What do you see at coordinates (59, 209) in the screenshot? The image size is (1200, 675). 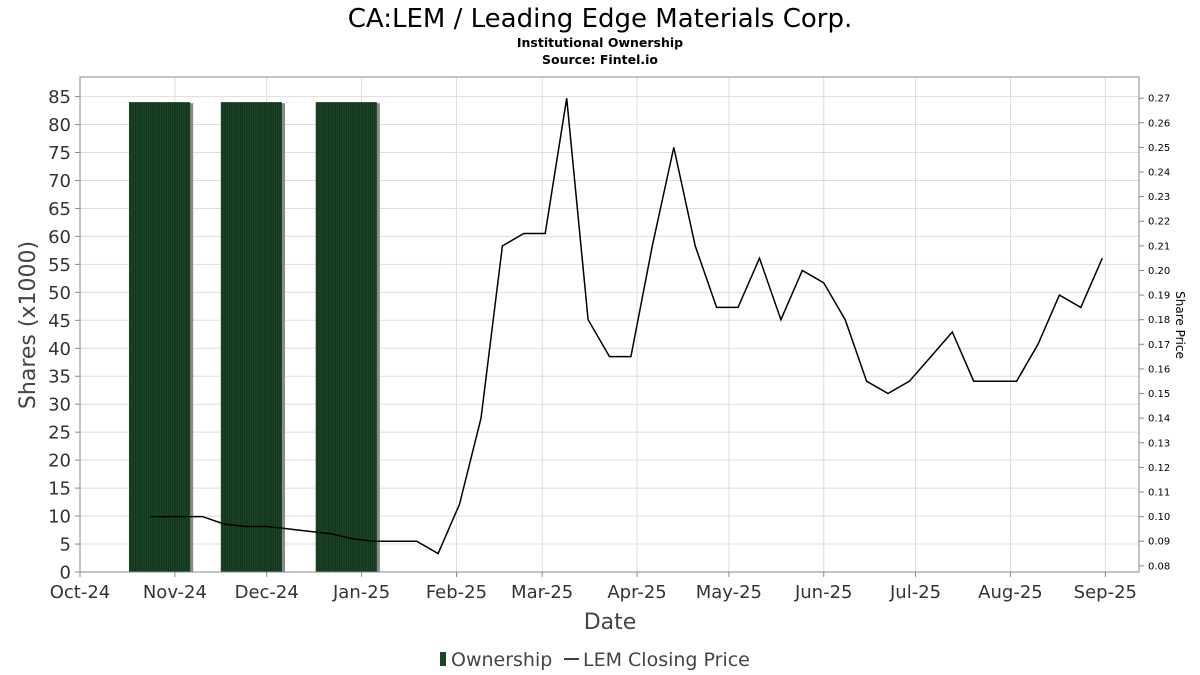 I see `y-tick-label: 65` at bounding box center [59, 209].